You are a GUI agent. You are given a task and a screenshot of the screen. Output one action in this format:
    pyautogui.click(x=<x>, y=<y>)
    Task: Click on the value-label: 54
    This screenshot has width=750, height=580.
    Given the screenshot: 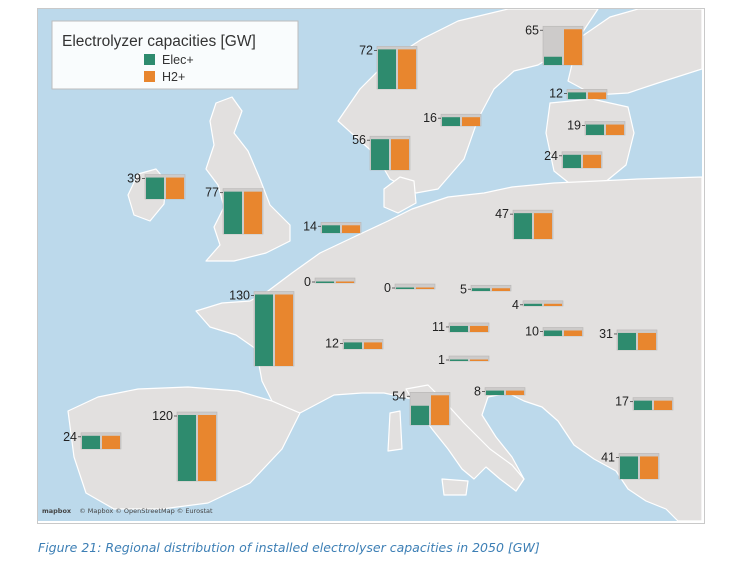 What is the action you would take?
    pyautogui.click(x=399, y=396)
    